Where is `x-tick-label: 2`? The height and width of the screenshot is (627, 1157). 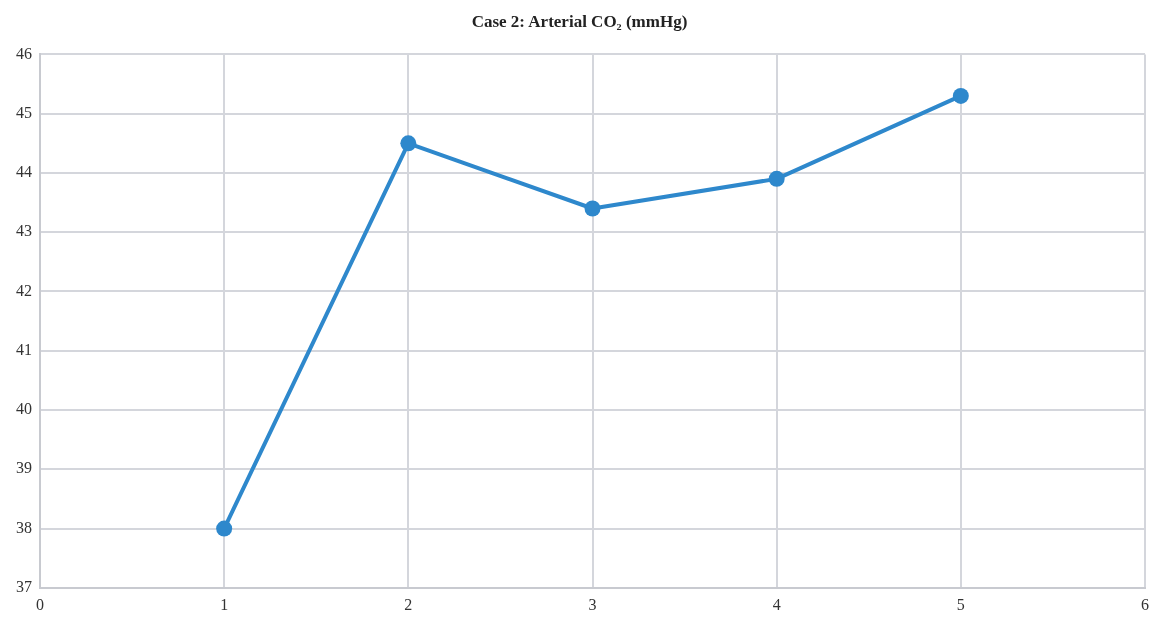 x-tick-label: 2 is located at coordinates (408, 604).